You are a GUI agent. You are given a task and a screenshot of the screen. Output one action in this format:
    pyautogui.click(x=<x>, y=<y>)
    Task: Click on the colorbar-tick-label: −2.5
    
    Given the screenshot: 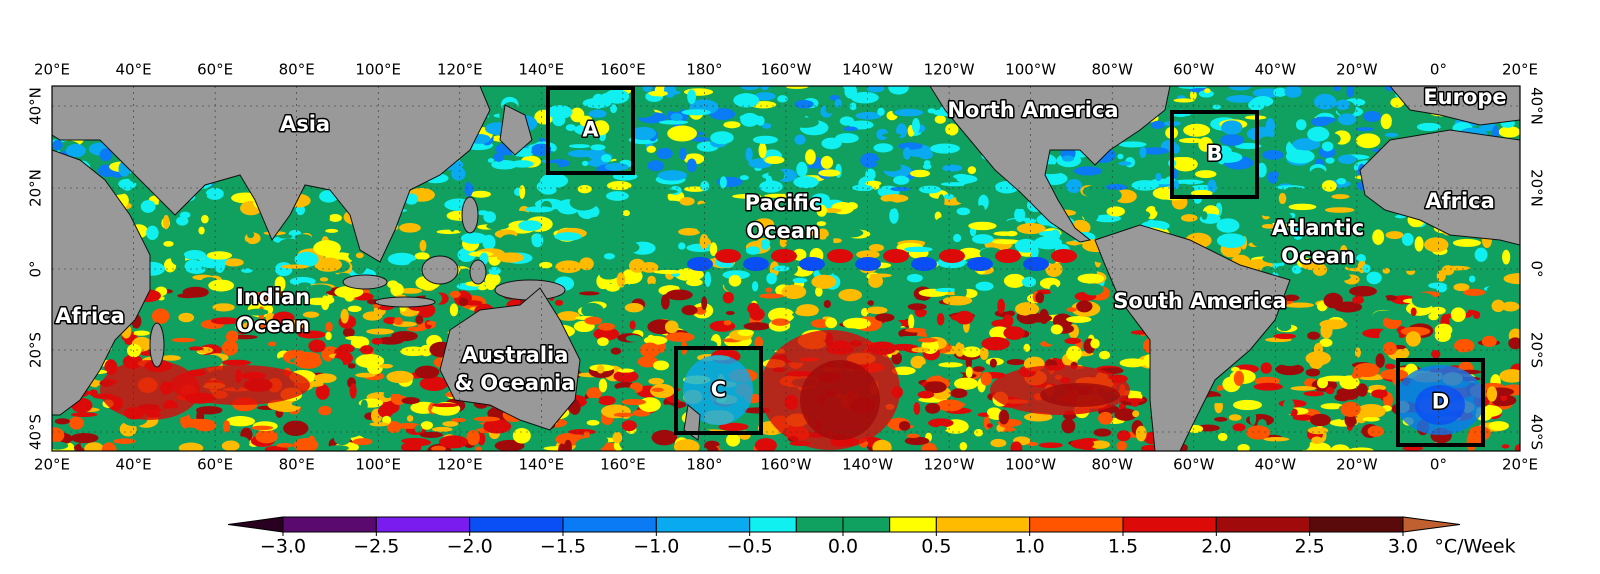 What is the action you would take?
    pyautogui.click(x=376, y=547)
    